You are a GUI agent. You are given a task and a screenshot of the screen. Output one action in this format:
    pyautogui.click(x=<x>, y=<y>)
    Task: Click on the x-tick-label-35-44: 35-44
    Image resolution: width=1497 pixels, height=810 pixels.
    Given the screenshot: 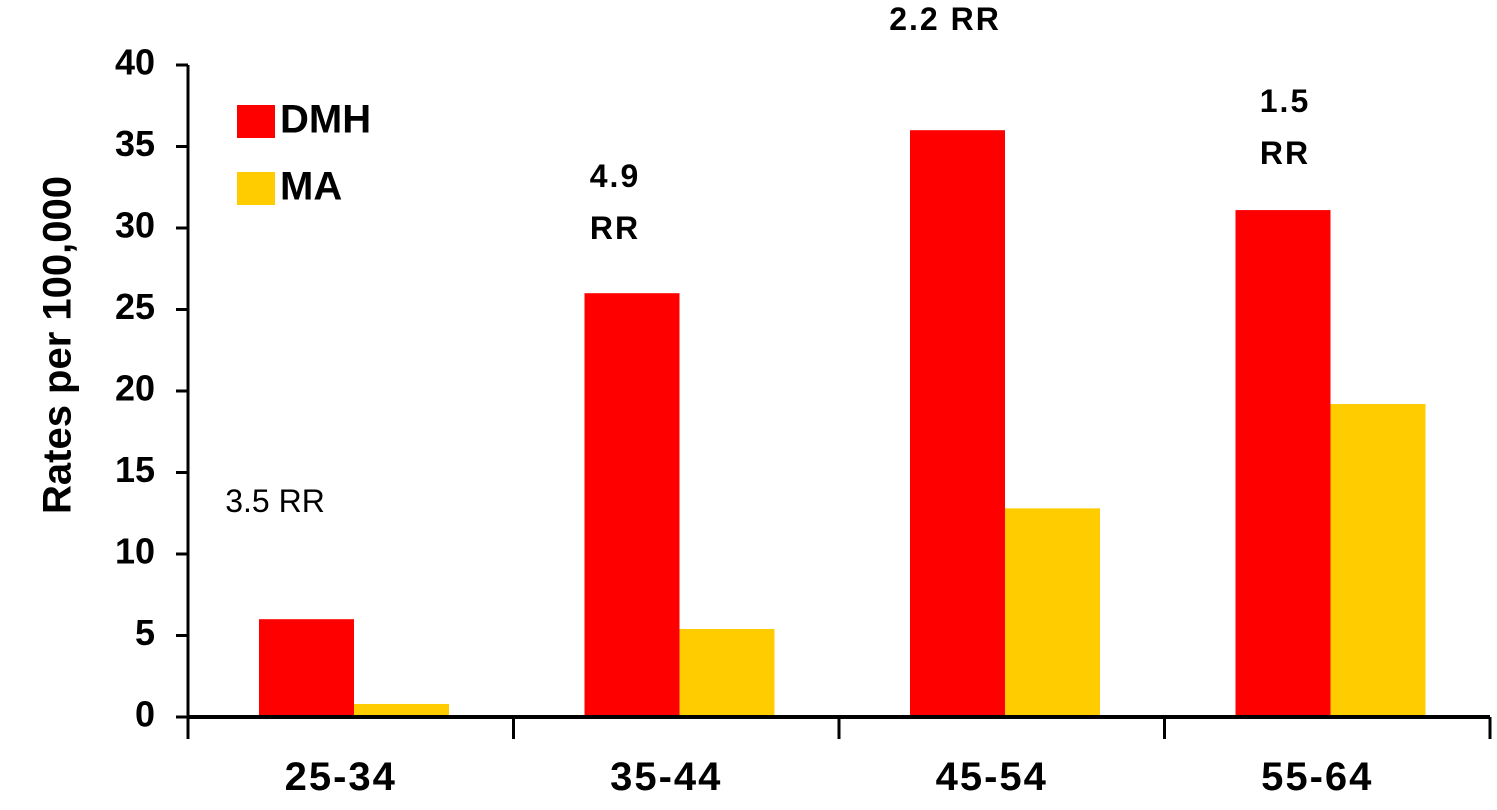 What is the action you would take?
    pyautogui.click(x=666, y=777)
    